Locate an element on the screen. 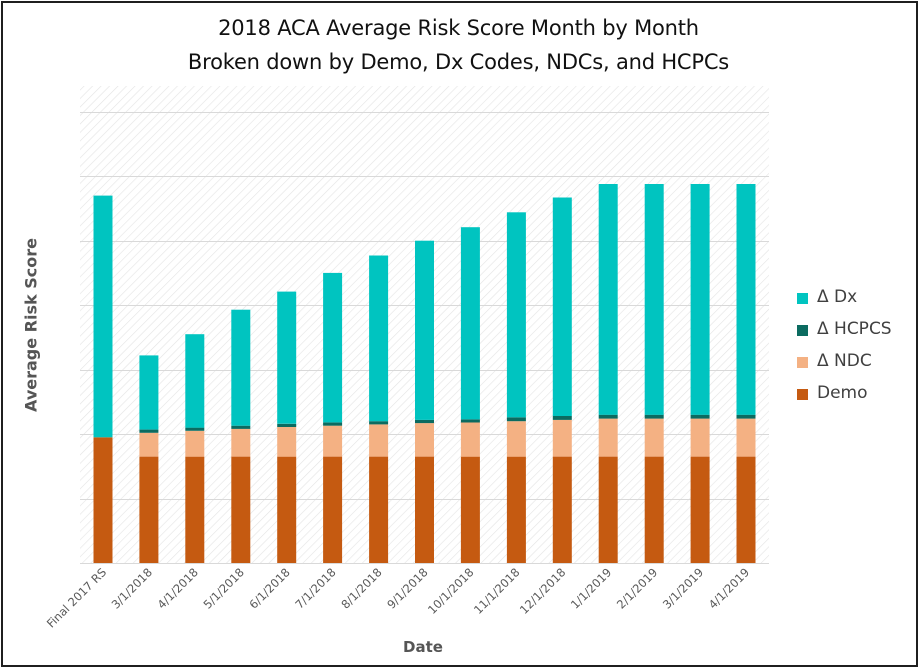 The image size is (919, 668). x-tick-label: 8/1/2018 is located at coordinates (361, 588).